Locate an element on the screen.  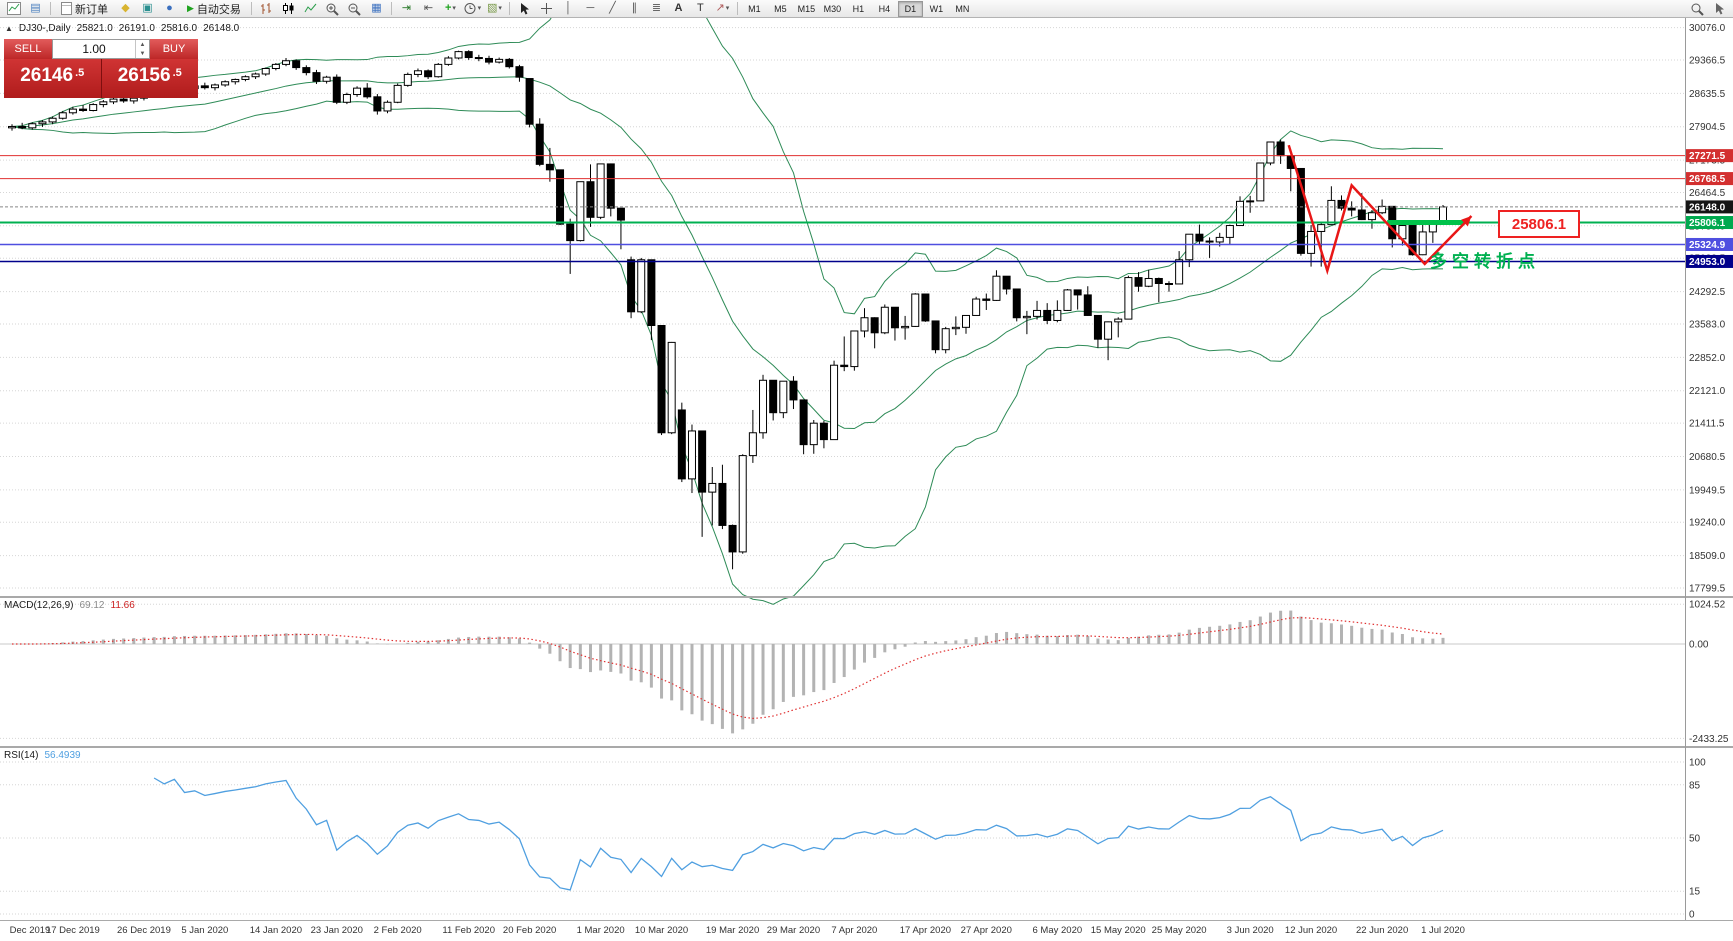
timeframe-m1: M1 is located at coordinates (754, 8).